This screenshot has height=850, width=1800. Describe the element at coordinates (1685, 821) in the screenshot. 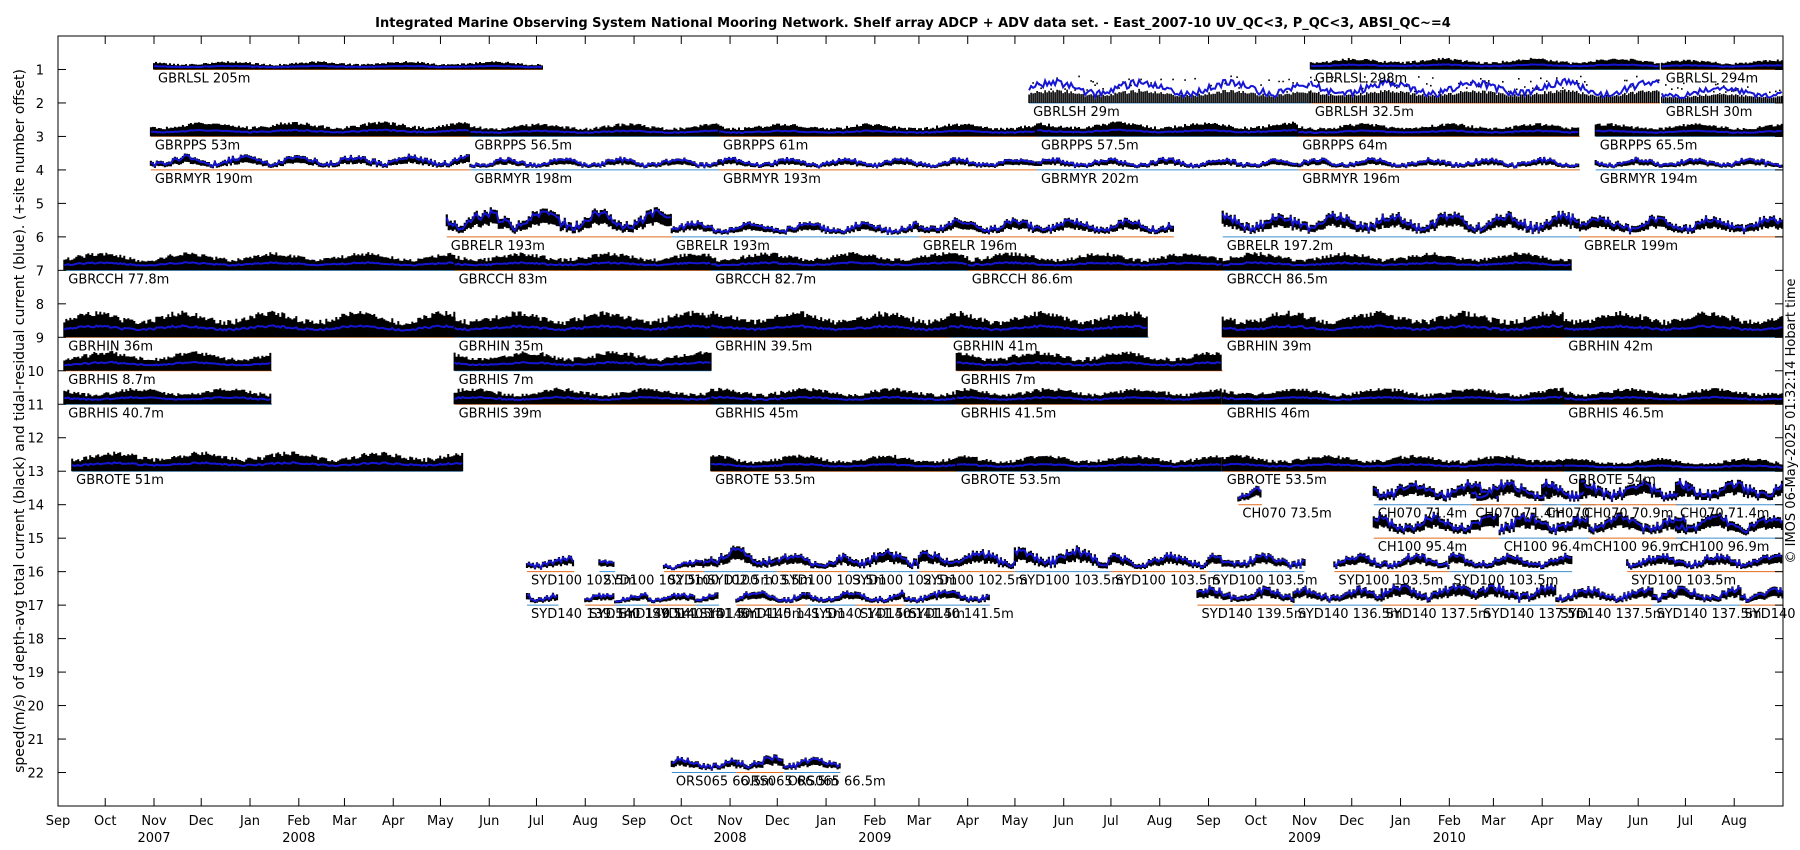

I see `x-tick-label: Jul` at that location.